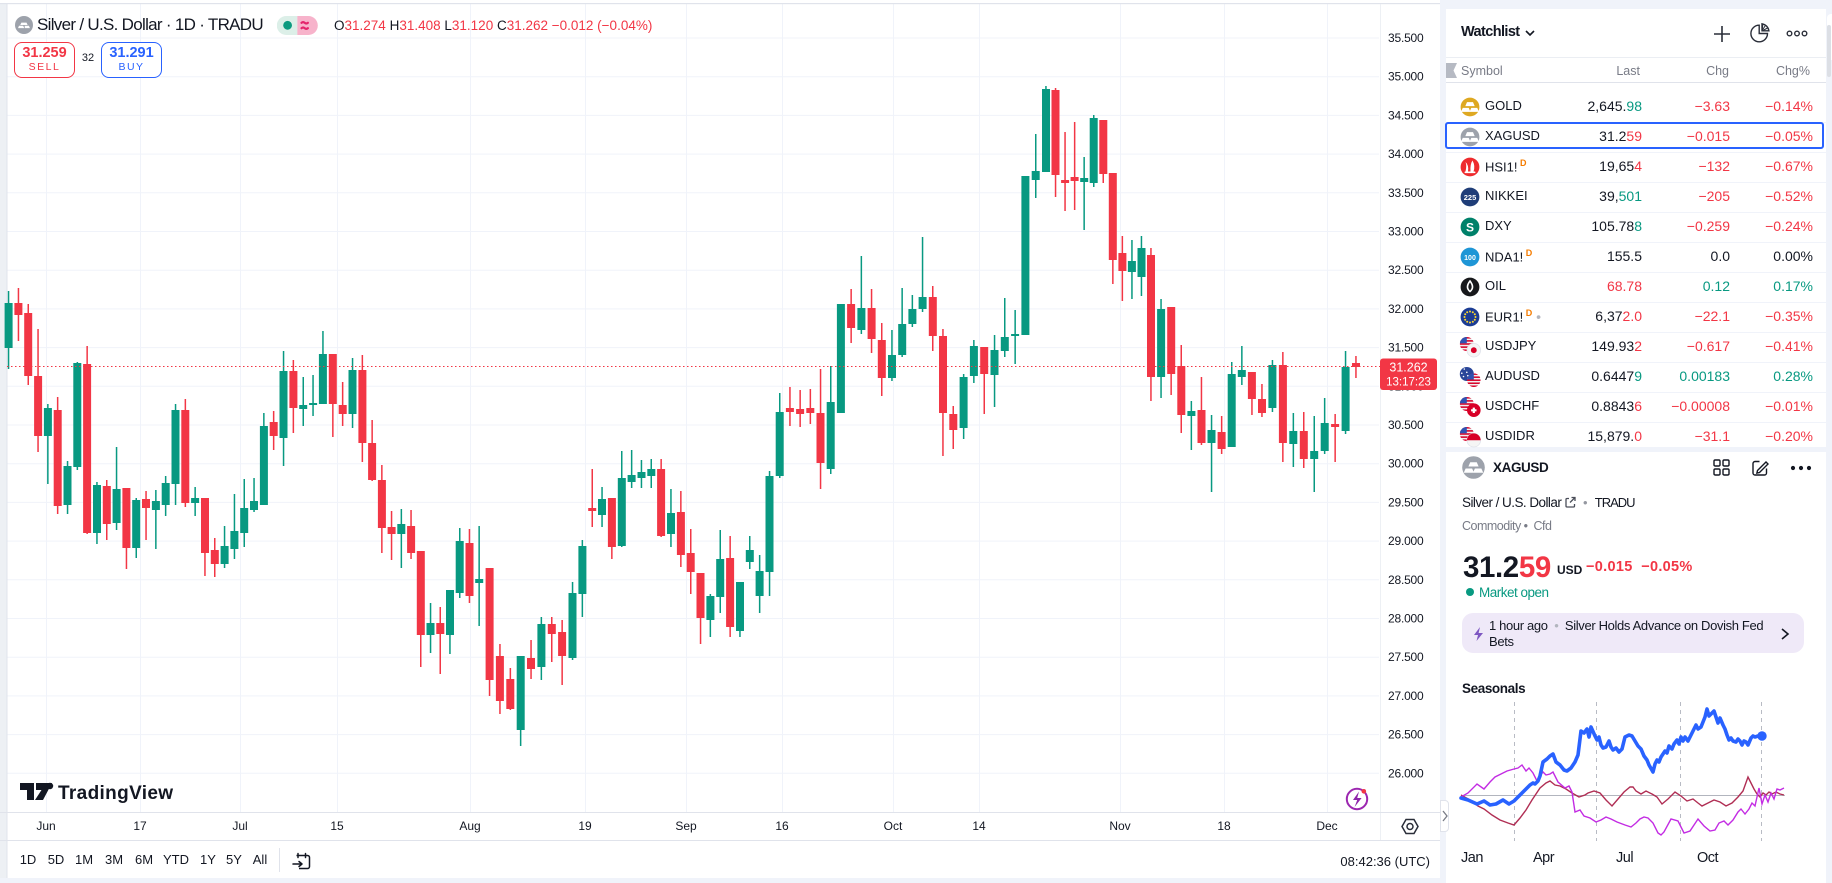  I want to click on svg-text: 33.000, so click(1406, 232).